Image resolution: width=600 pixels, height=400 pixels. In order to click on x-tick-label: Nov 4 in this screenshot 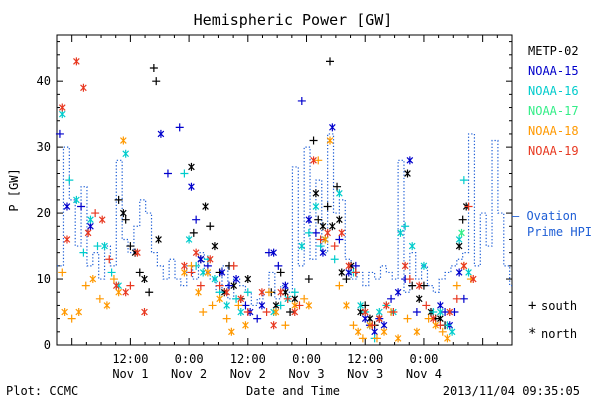, I will do `click(424, 374)`.